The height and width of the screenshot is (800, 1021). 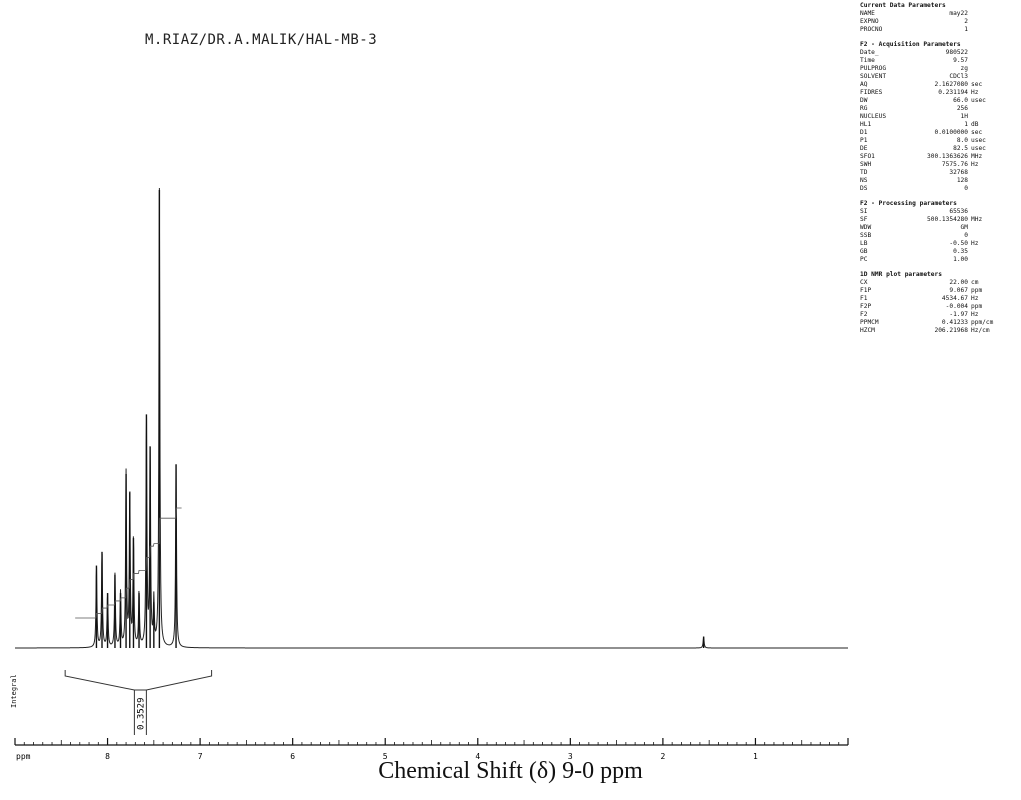 I want to click on param-value: 65536, so click(x=958, y=211).